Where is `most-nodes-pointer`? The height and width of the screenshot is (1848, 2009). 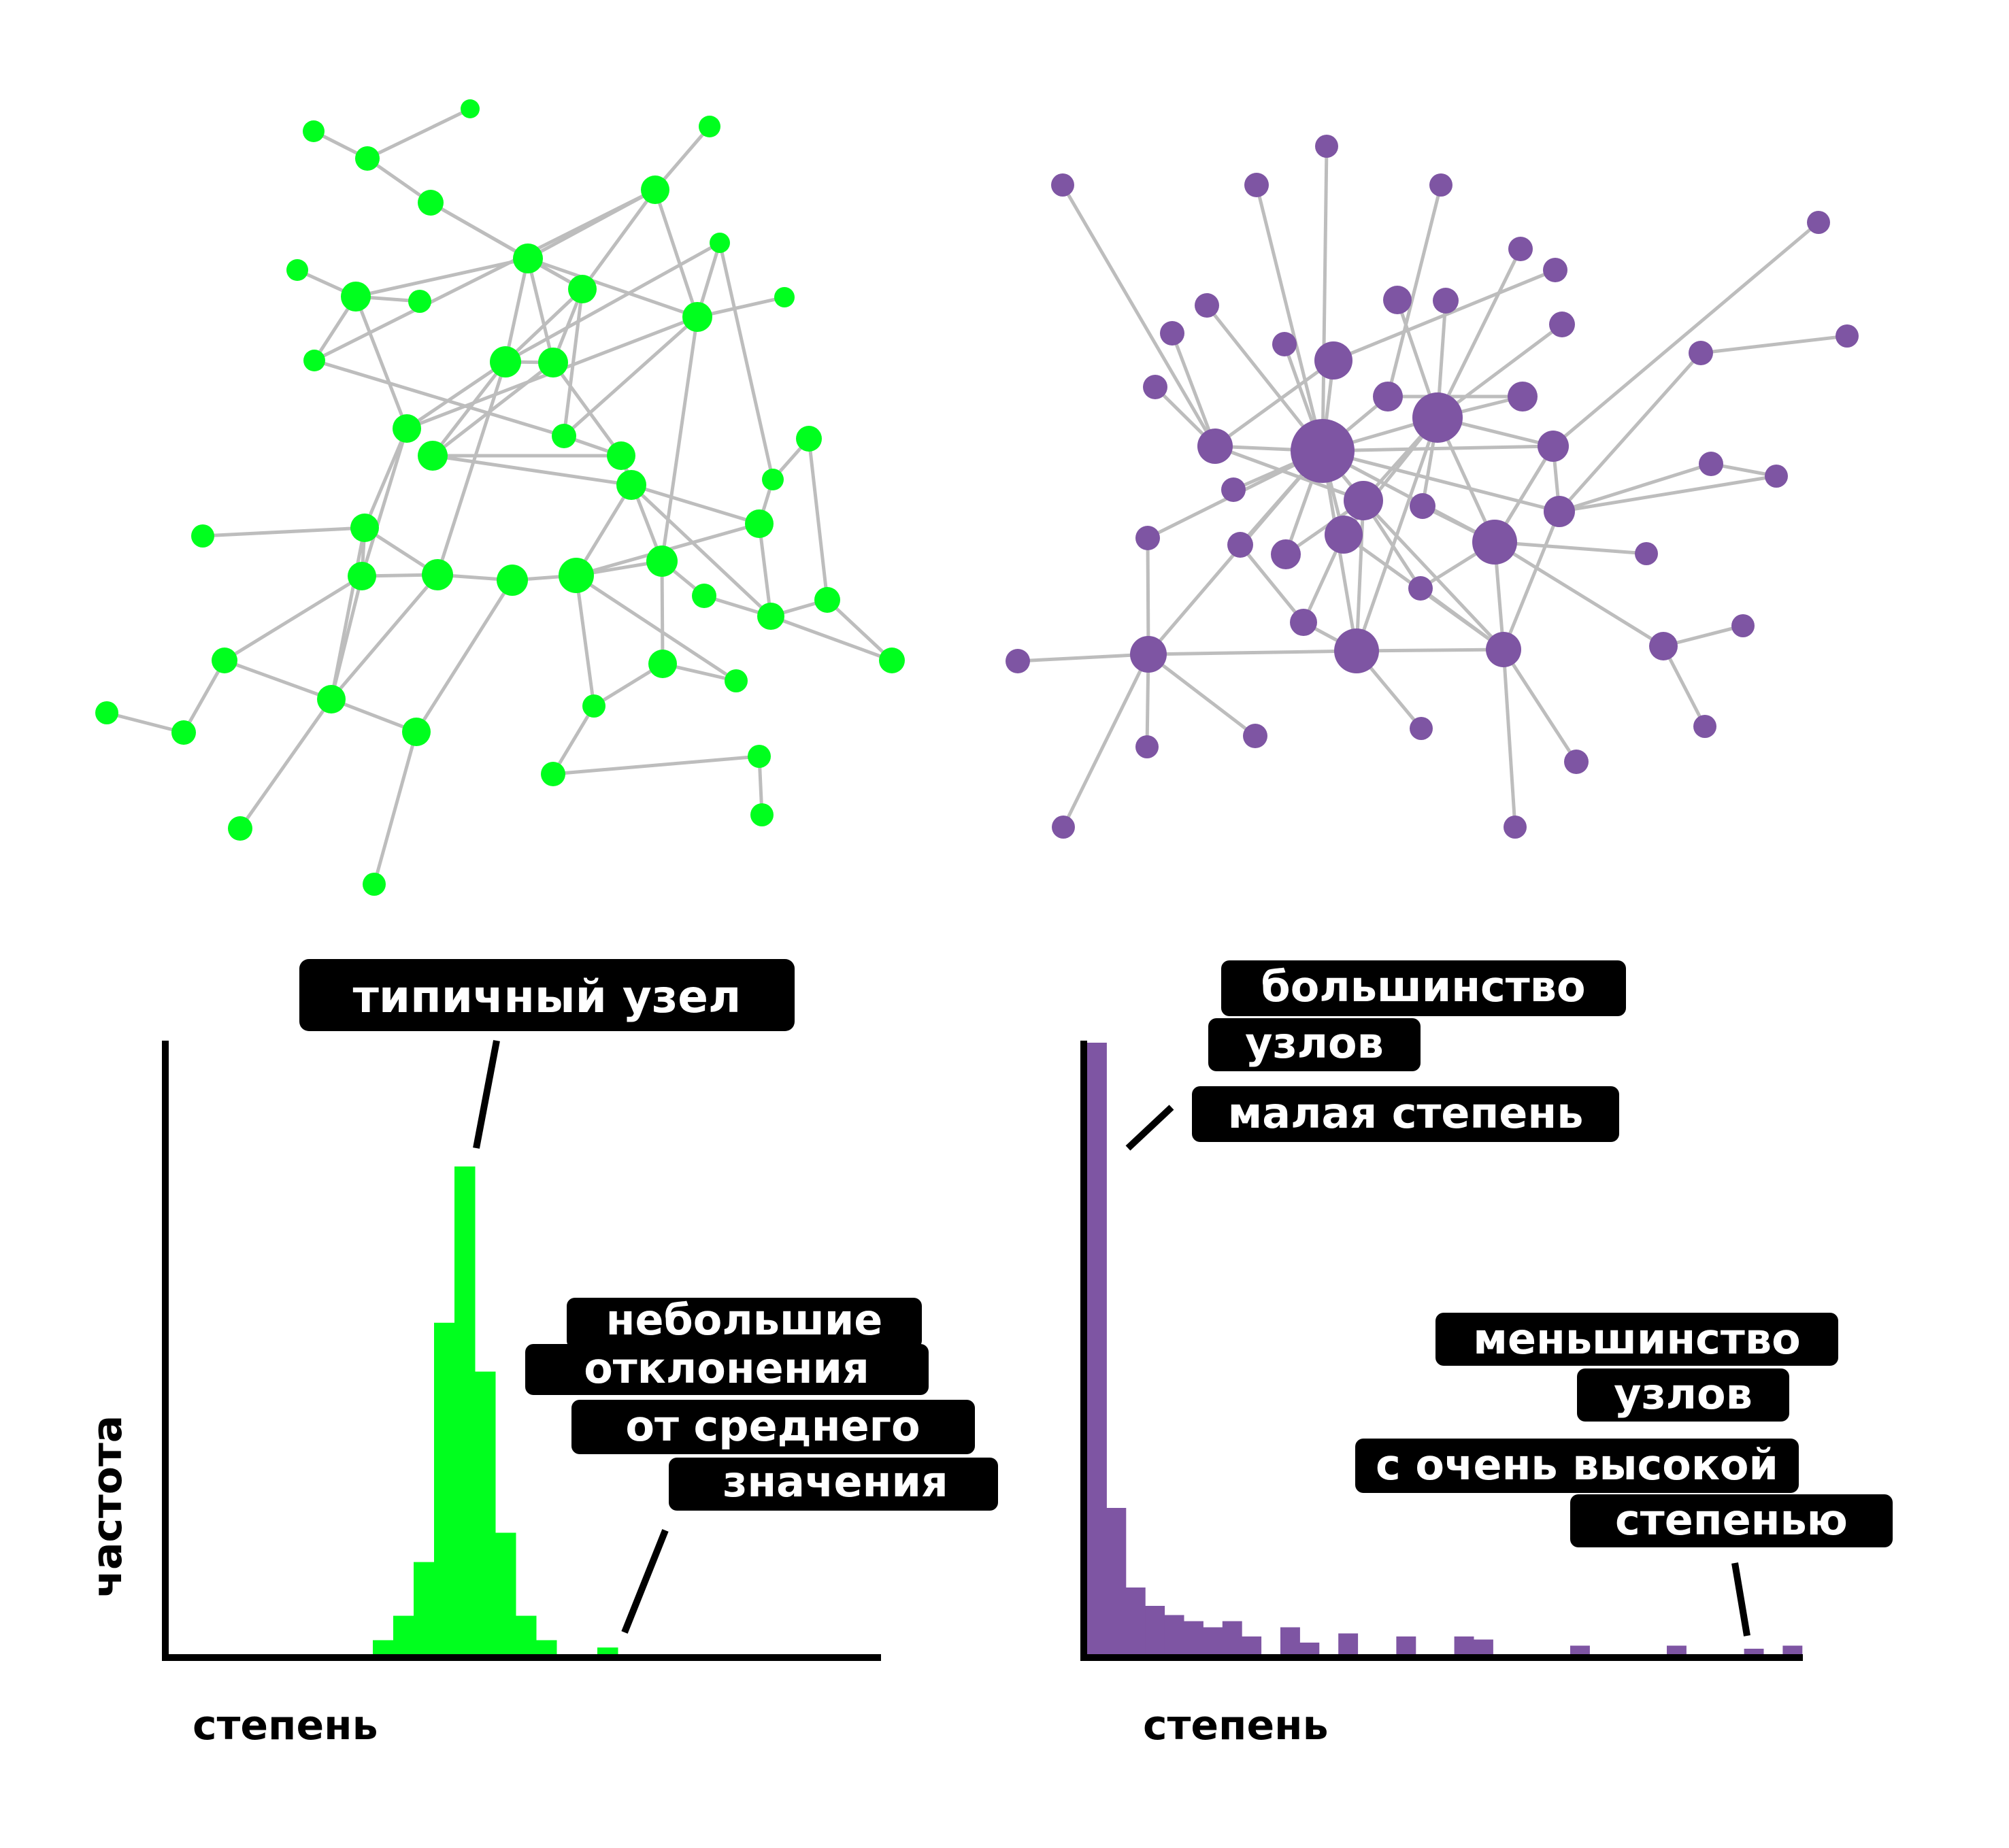
most-nodes-pointer is located at coordinates (1150, 1128).